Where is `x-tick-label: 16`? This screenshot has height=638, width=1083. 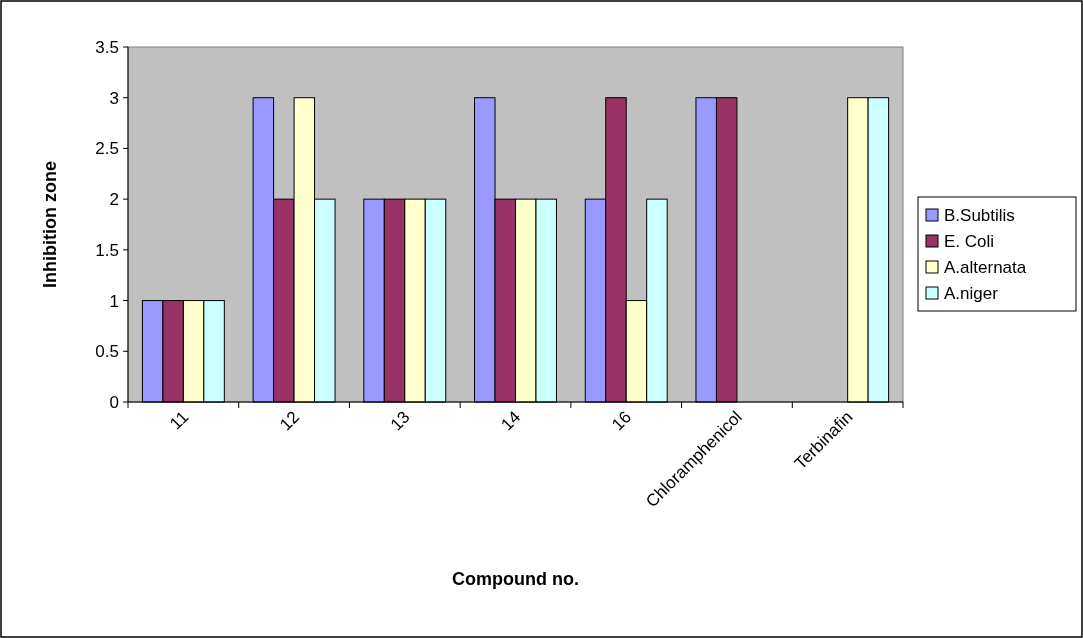 x-tick-label: 16 is located at coordinates (622, 421).